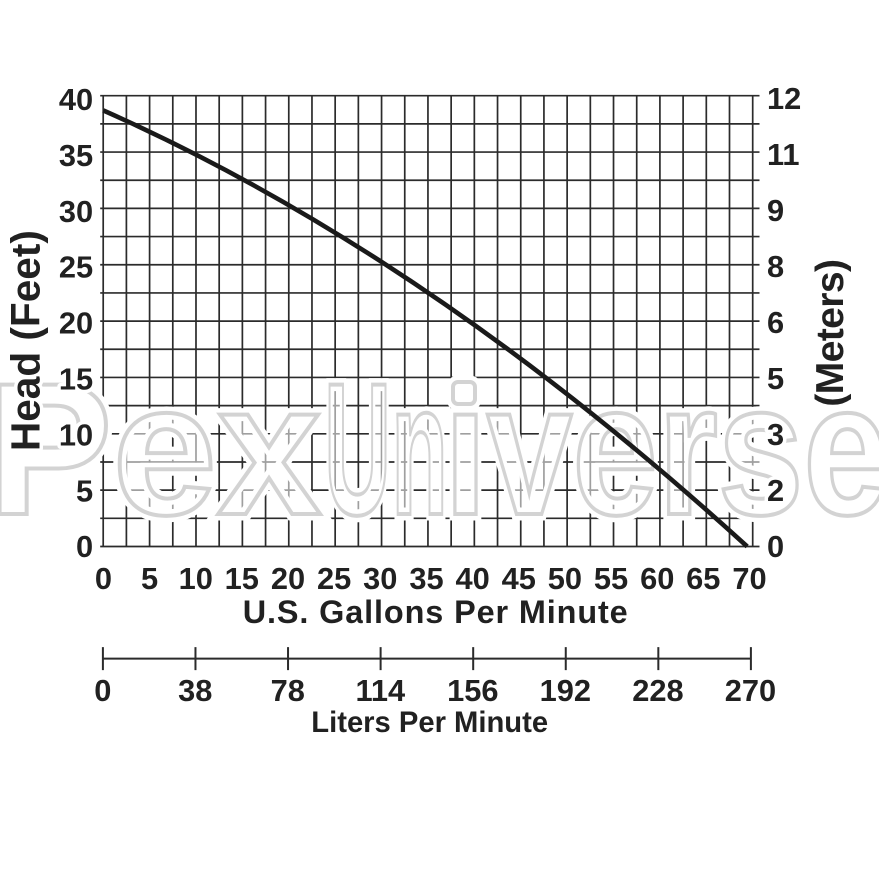  I want to click on svg-text: 70, so click(749, 578).